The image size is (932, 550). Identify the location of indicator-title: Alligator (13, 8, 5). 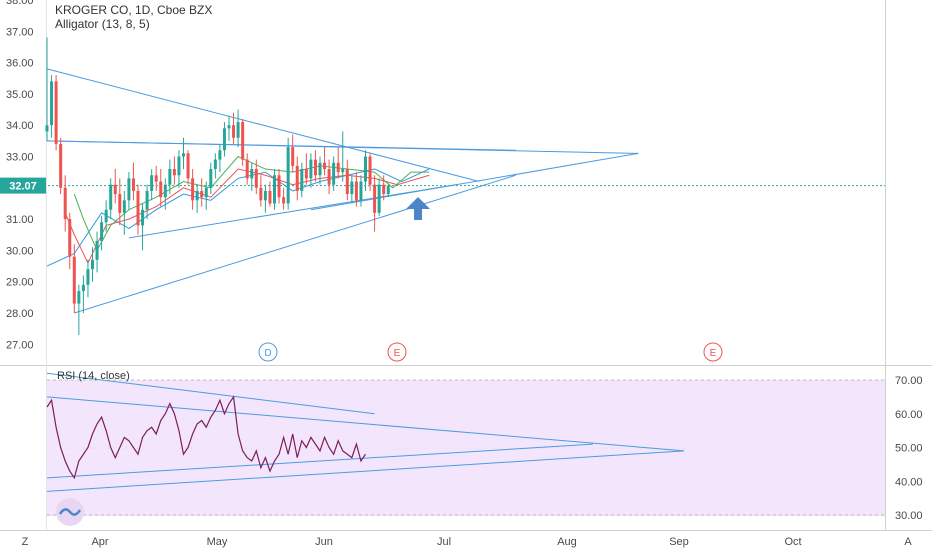
(102, 24).